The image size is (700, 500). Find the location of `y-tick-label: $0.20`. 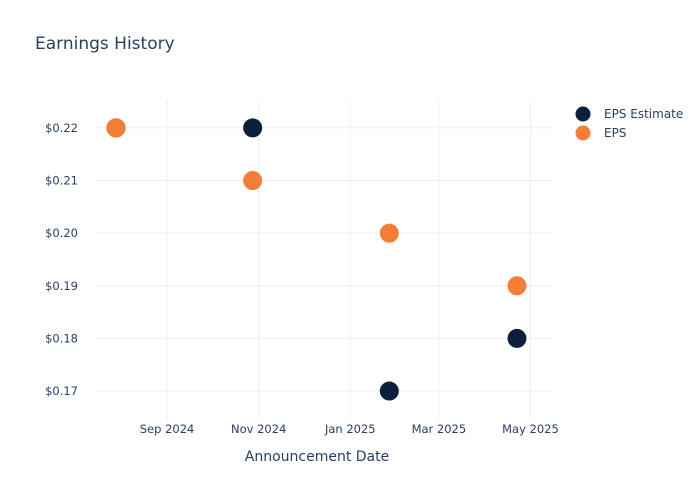

y-tick-label: $0.20 is located at coordinates (61, 233).